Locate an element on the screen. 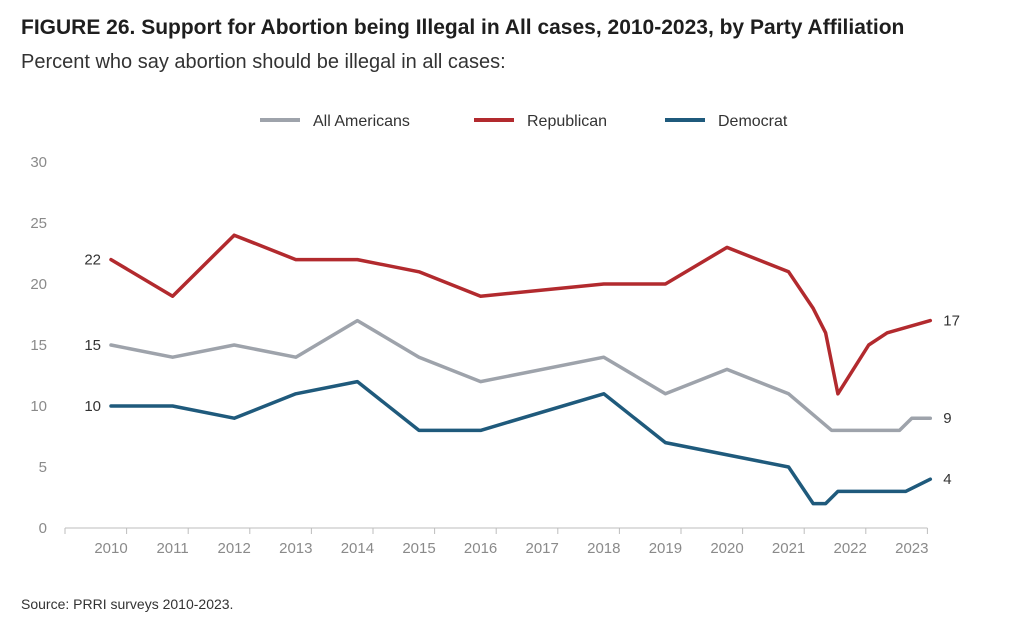 The image size is (1024, 629). x-tick-label-2021: 2021 is located at coordinates (788, 548).